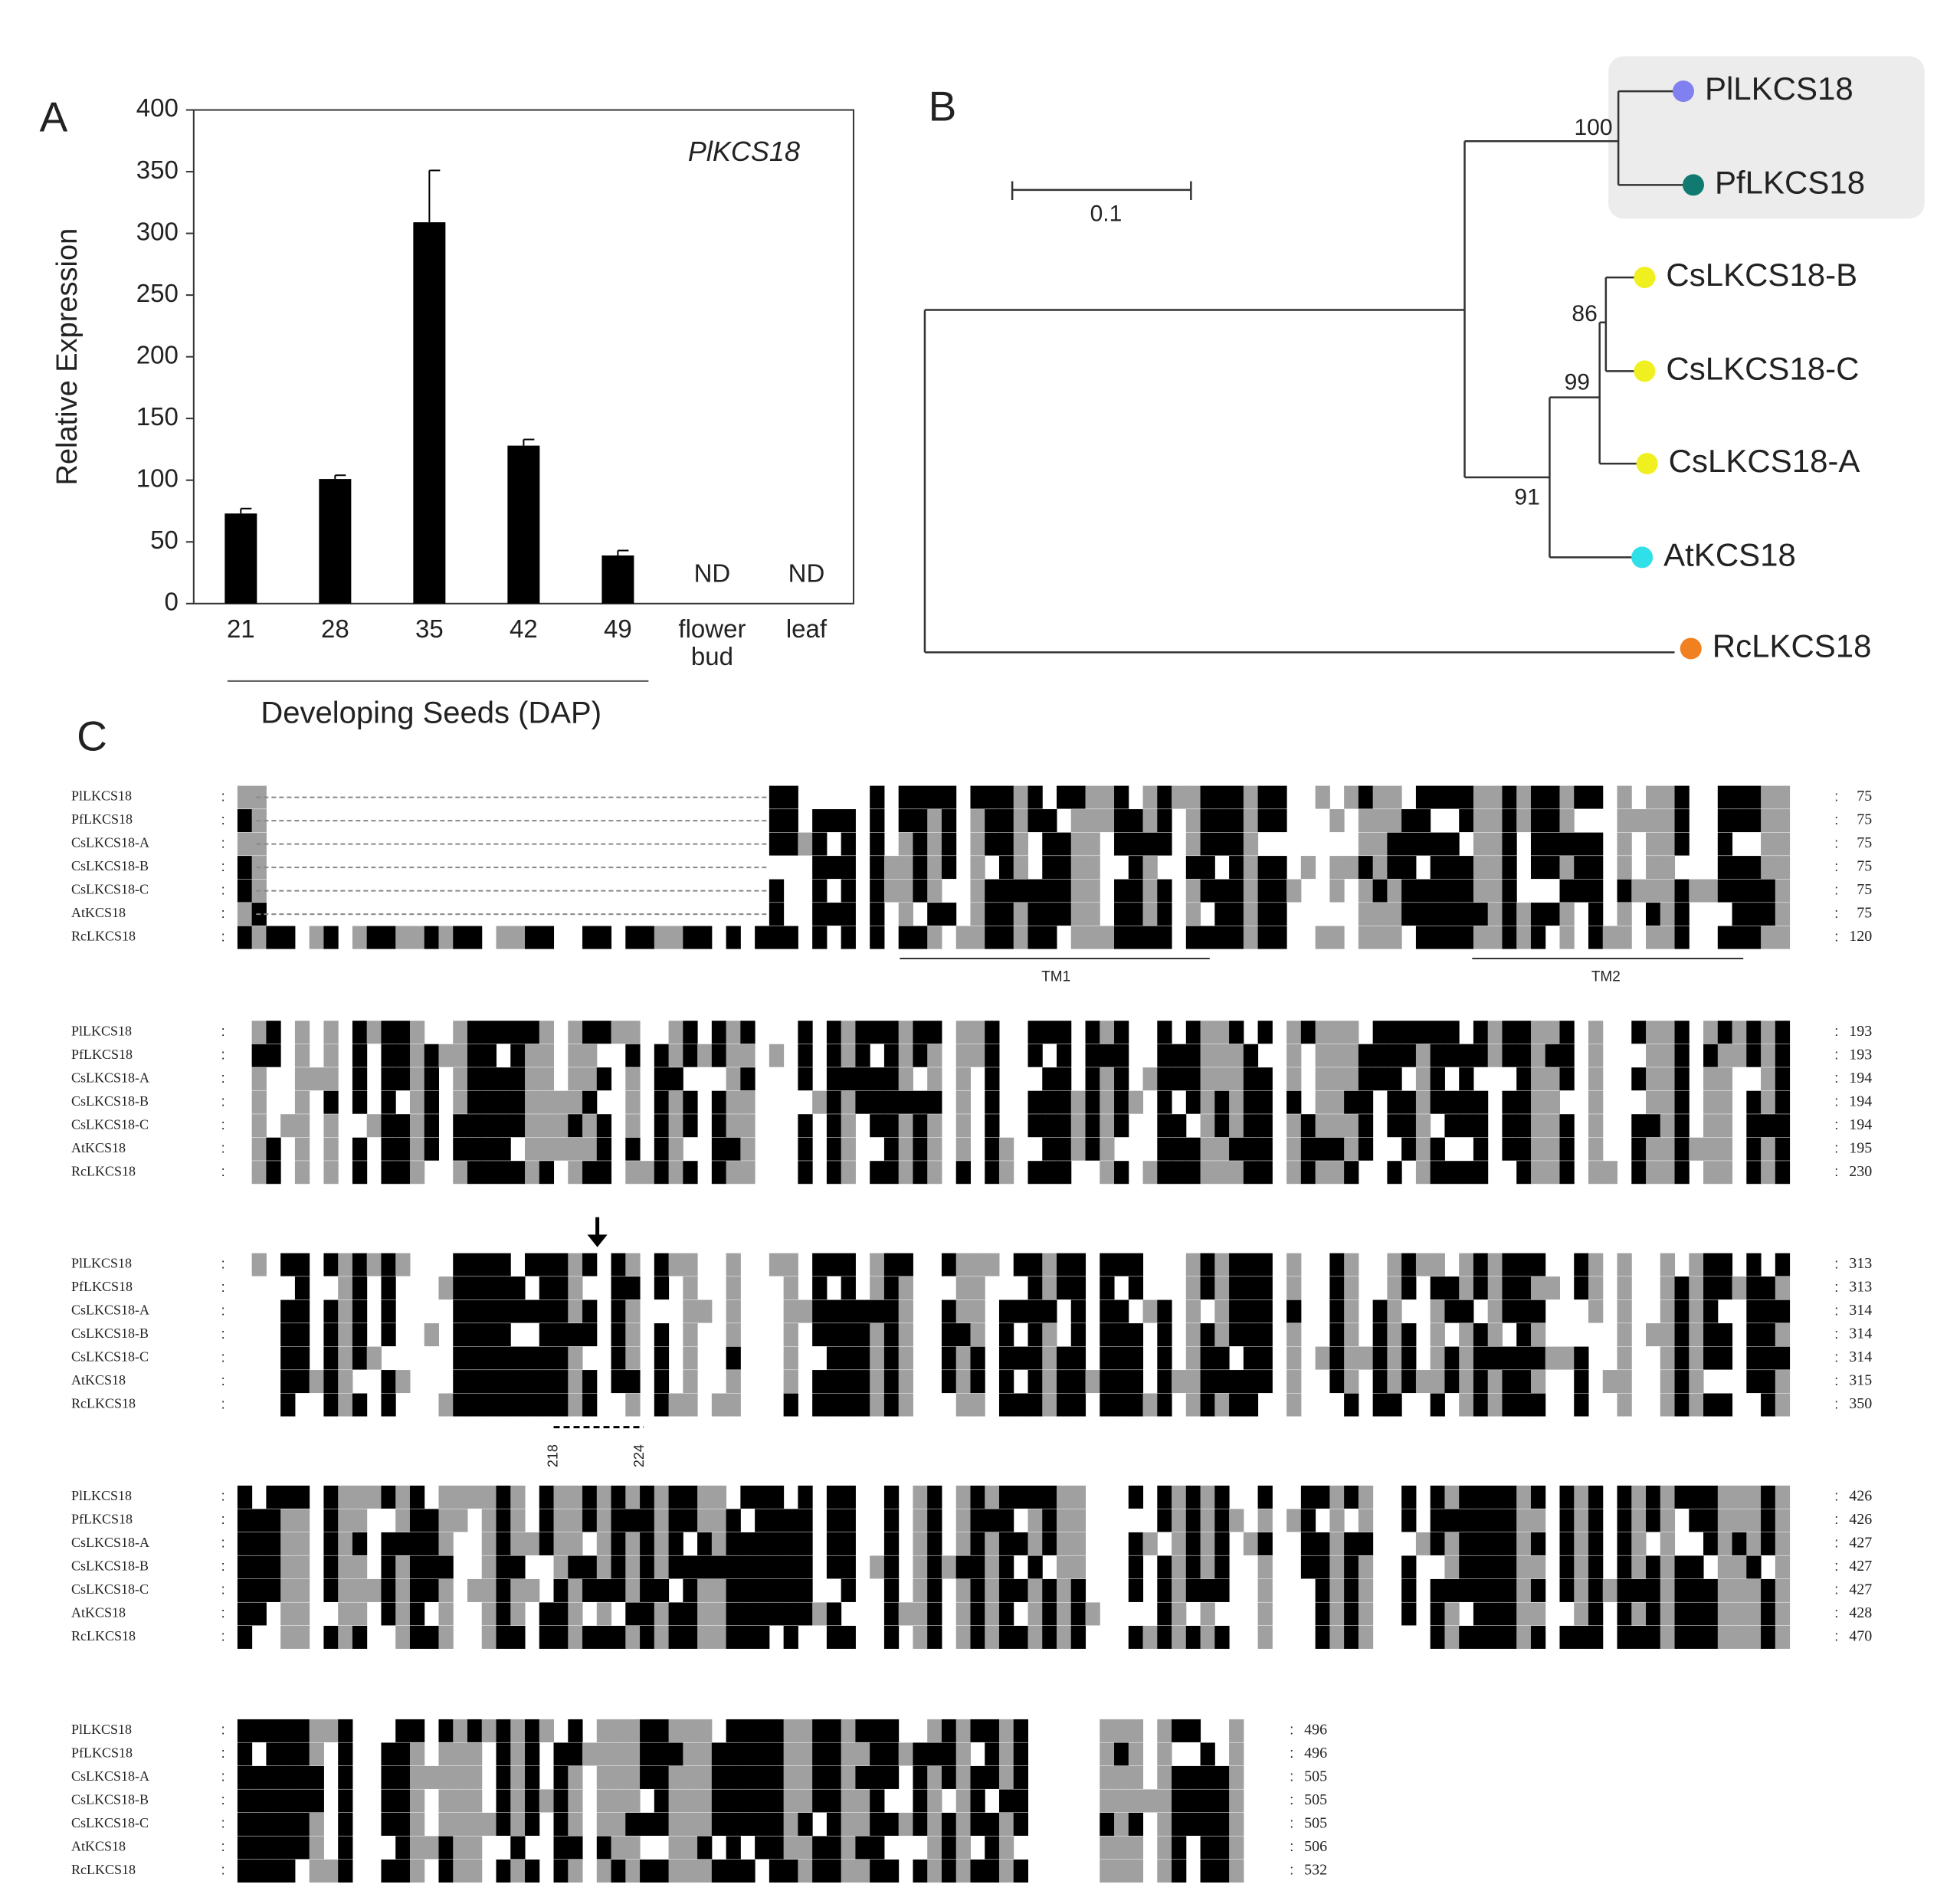 The height and width of the screenshot is (1904, 1937). Describe the element at coordinates (110, 1822) in the screenshot. I see `seq-name: CsLKCS18-C` at that location.